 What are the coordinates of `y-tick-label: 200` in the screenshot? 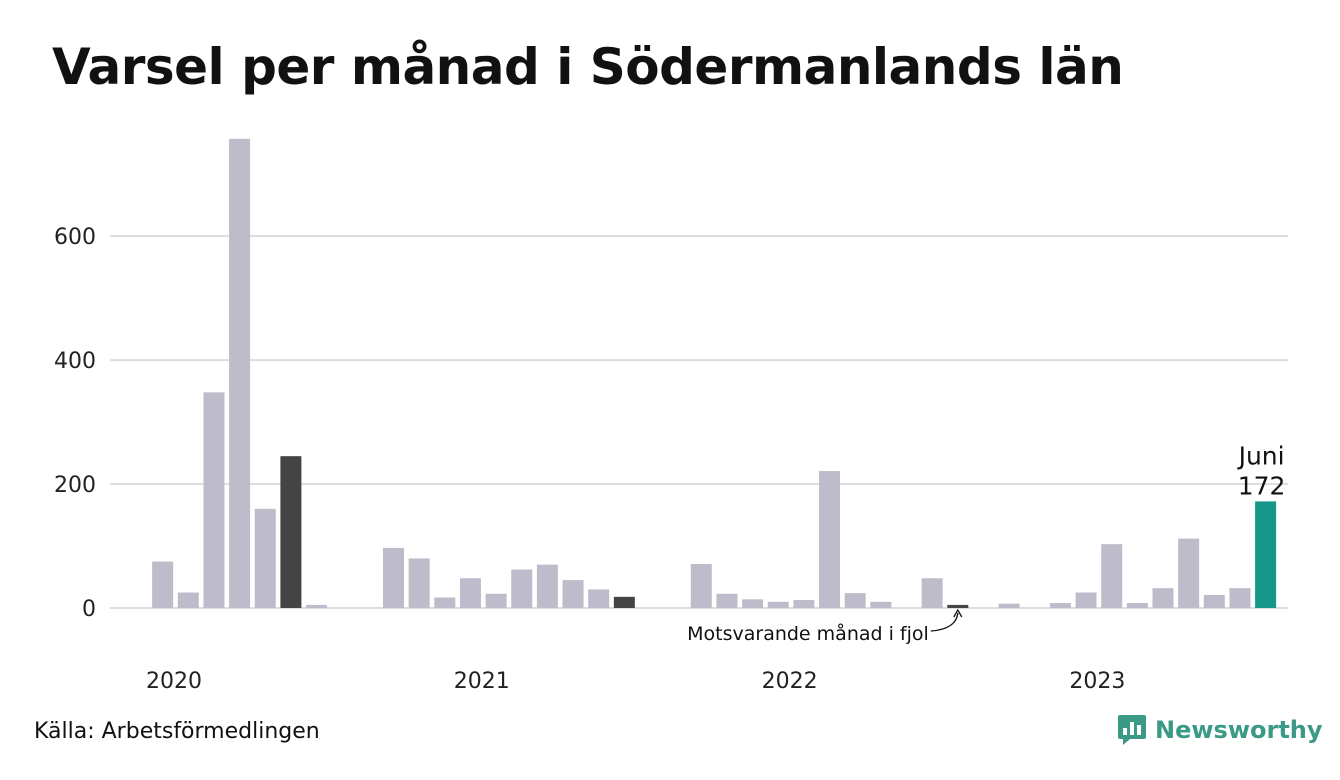 It's located at (75, 485).